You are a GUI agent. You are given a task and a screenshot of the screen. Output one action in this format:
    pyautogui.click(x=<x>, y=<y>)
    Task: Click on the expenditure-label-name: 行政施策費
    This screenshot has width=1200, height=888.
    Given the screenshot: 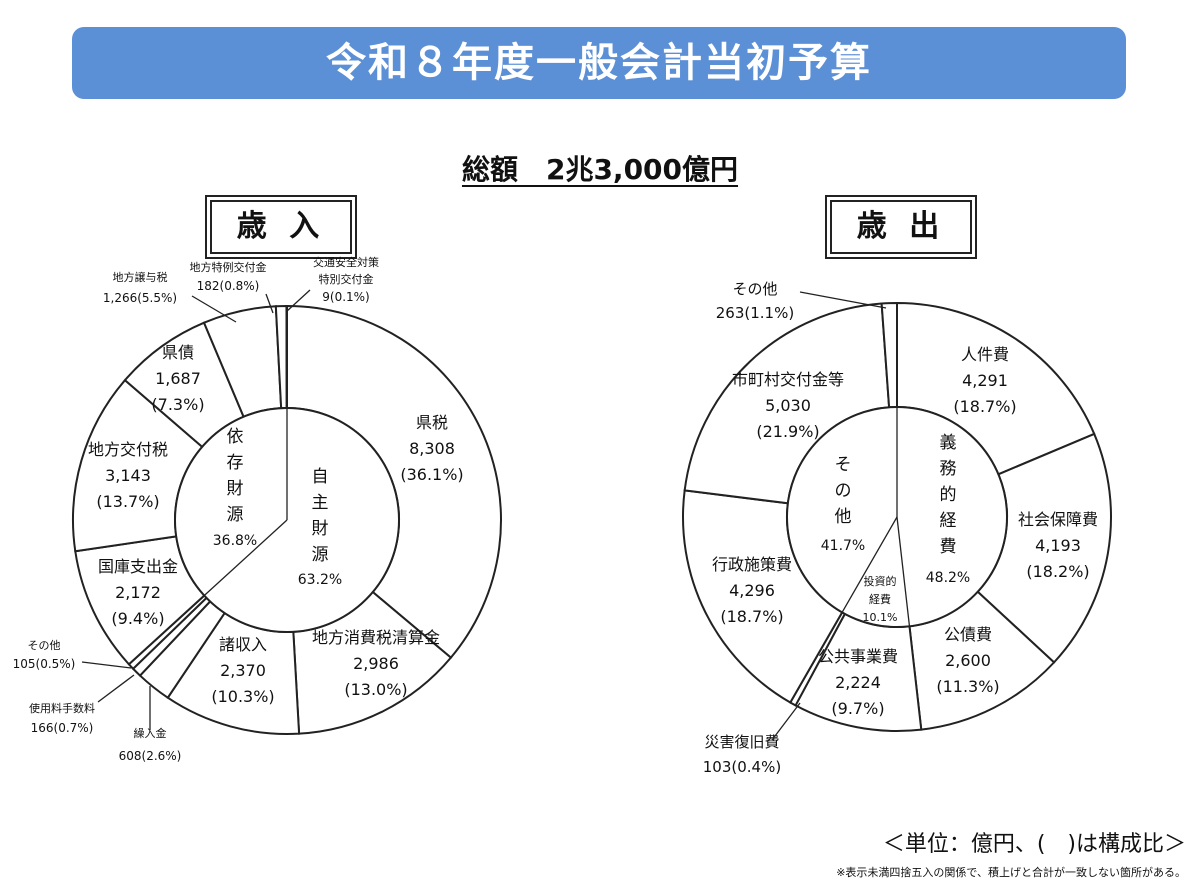 What is the action you would take?
    pyautogui.click(x=752, y=564)
    